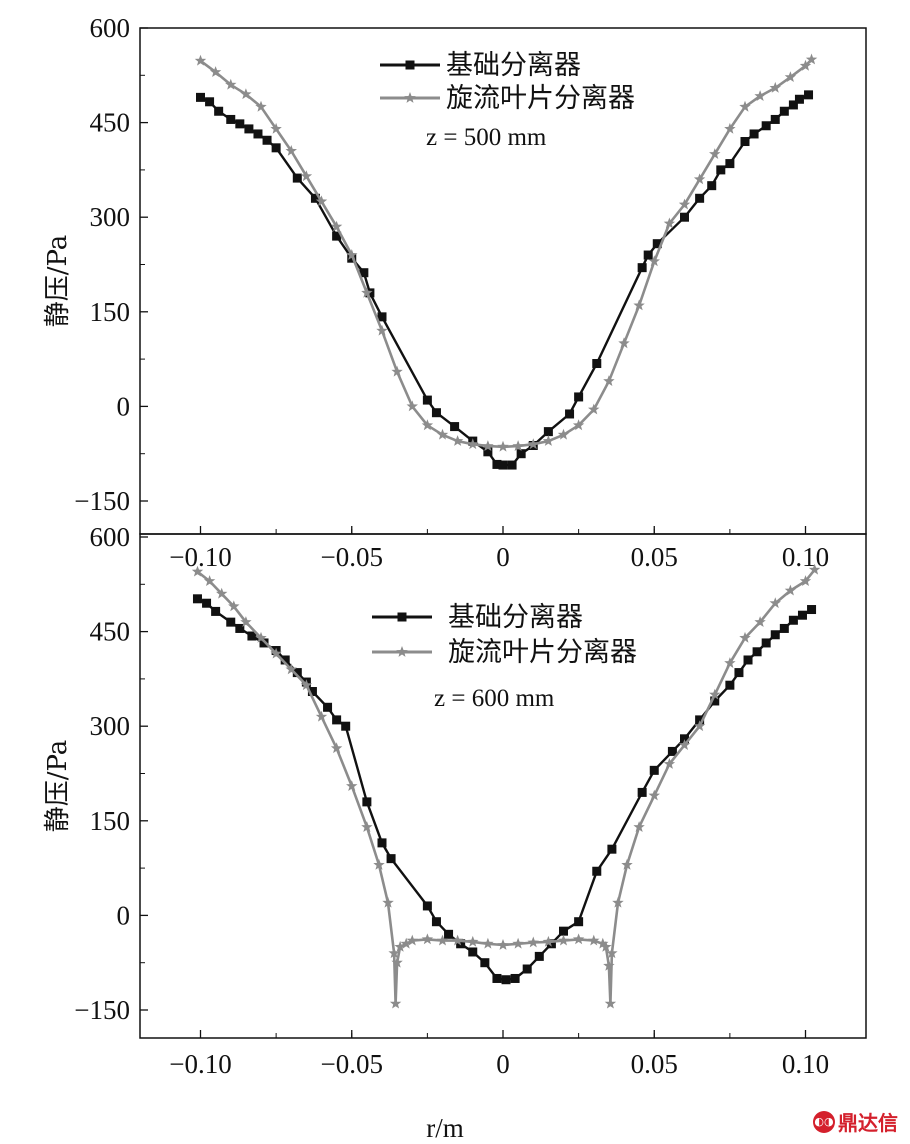 Image resolution: width=910 pixels, height=1144 pixels. What do you see at coordinates (110, 632) in the screenshot?
I see `y-tick-label: 450` at bounding box center [110, 632].